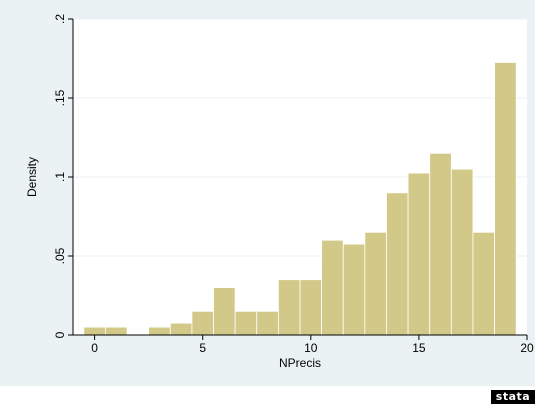  Describe the element at coordinates (94, 348) in the screenshot. I see `x-tick-label: 0` at that location.